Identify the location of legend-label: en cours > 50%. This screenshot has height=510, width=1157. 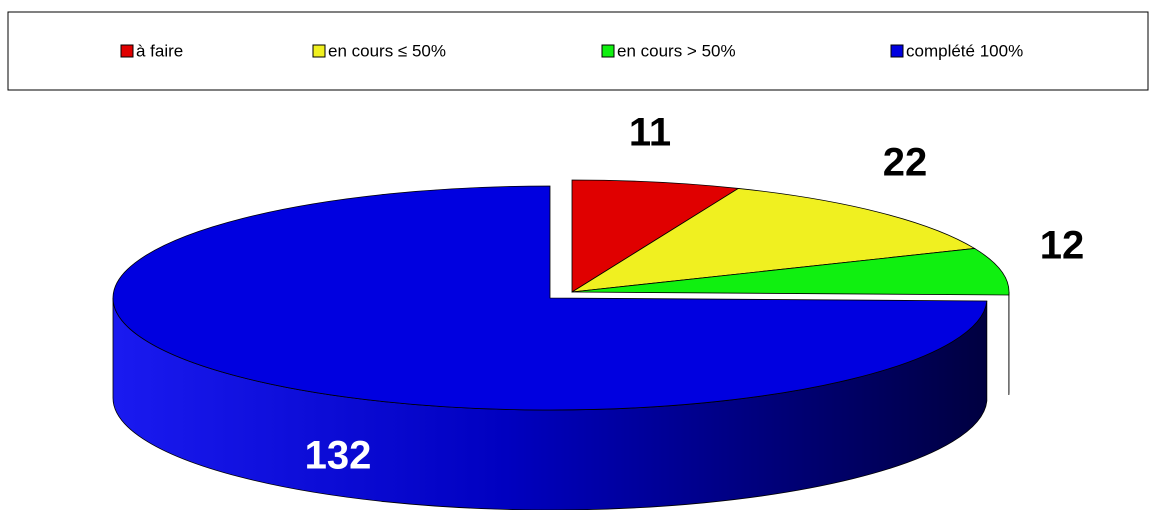
(676, 50).